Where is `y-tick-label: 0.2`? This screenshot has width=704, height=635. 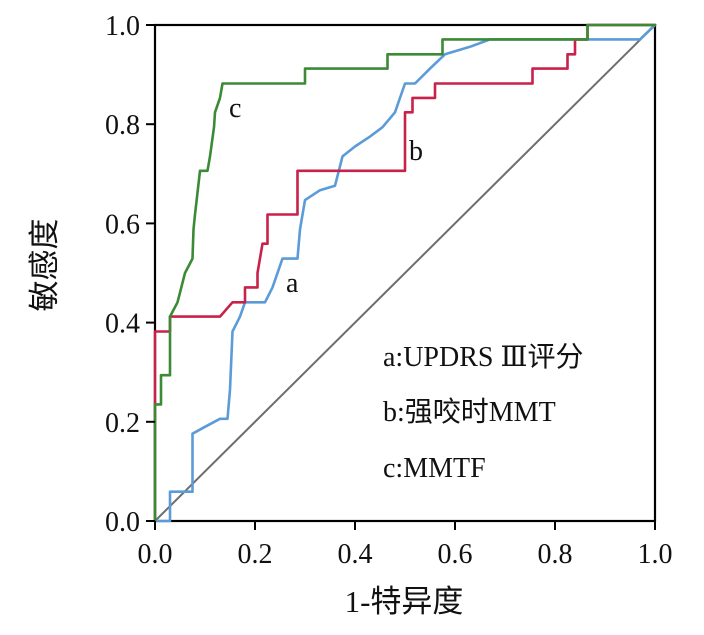 y-tick-label: 0.2 is located at coordinates (122, 423).